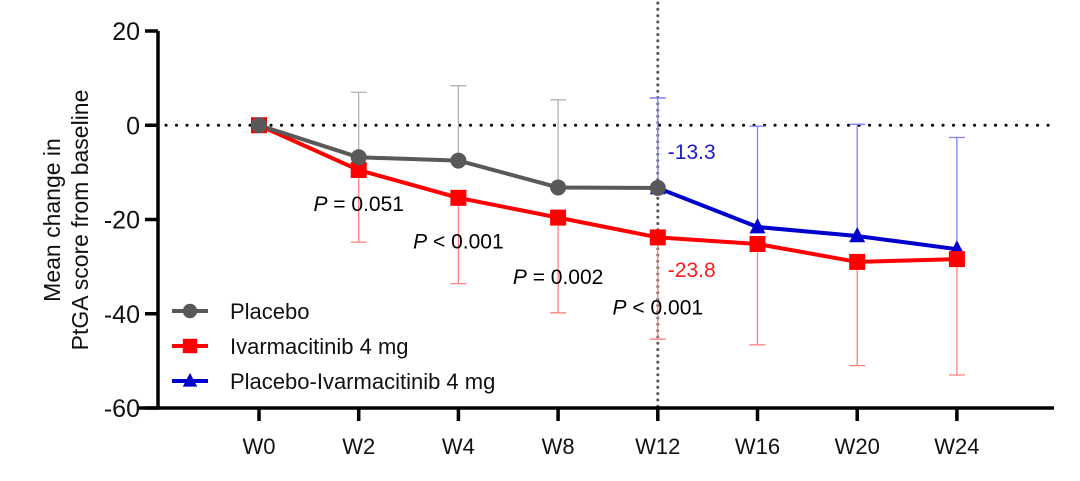 The image size is (1080, 481). I want to click on y-tick-label: -60, so click(122, 409).